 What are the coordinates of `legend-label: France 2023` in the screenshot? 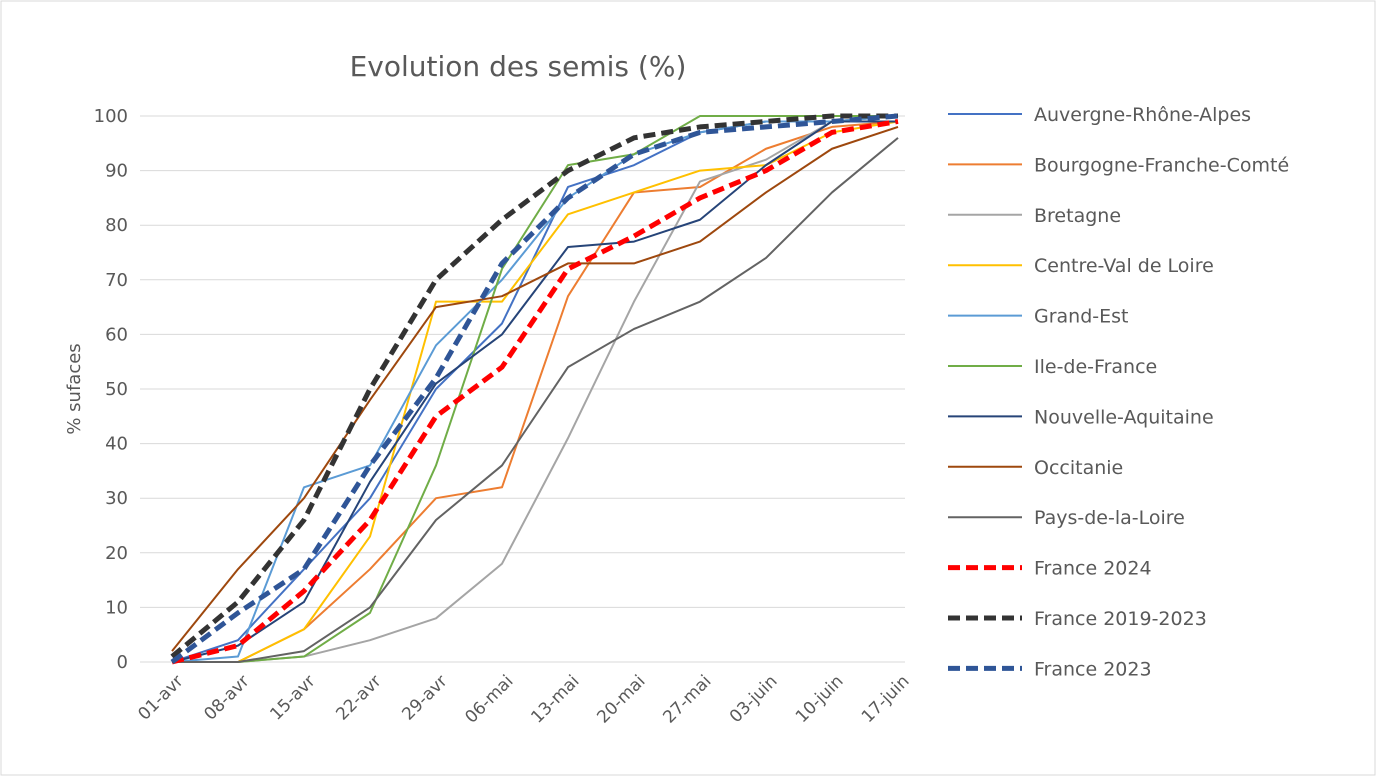 It's located at (1093, 669).